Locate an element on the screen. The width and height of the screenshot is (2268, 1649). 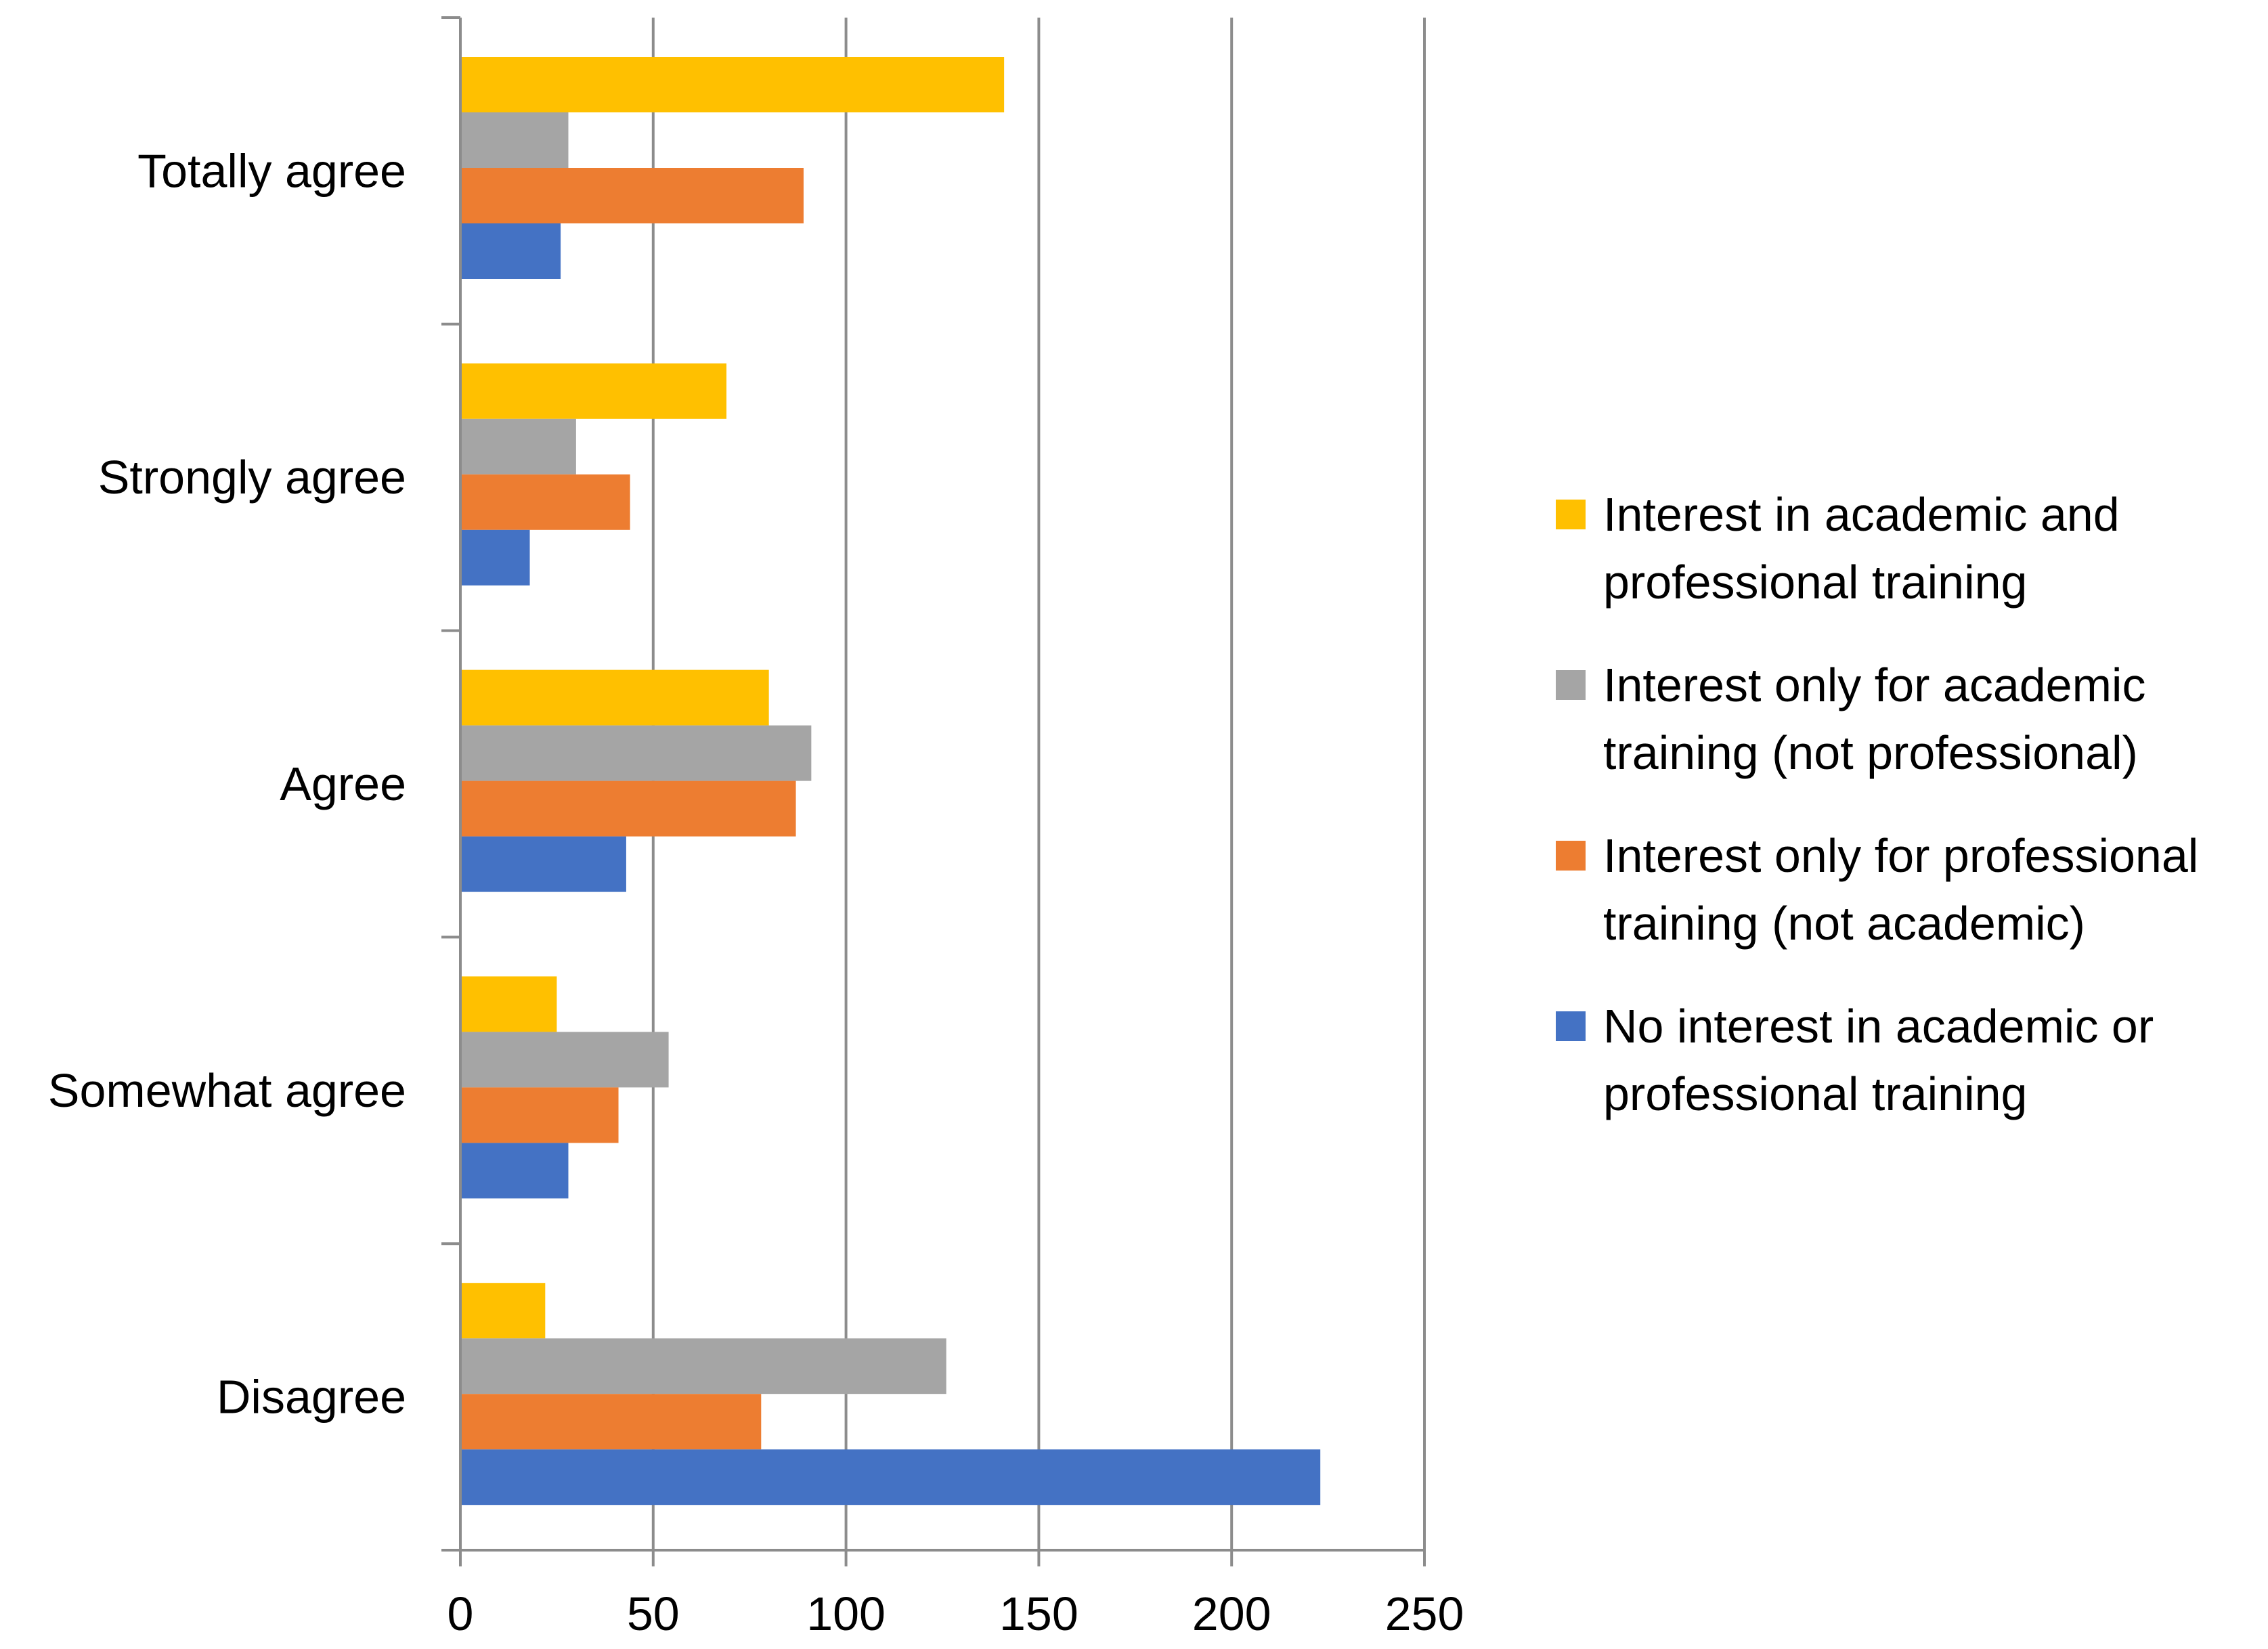
category-label: Totally agree is located at coordinates (272, 171).